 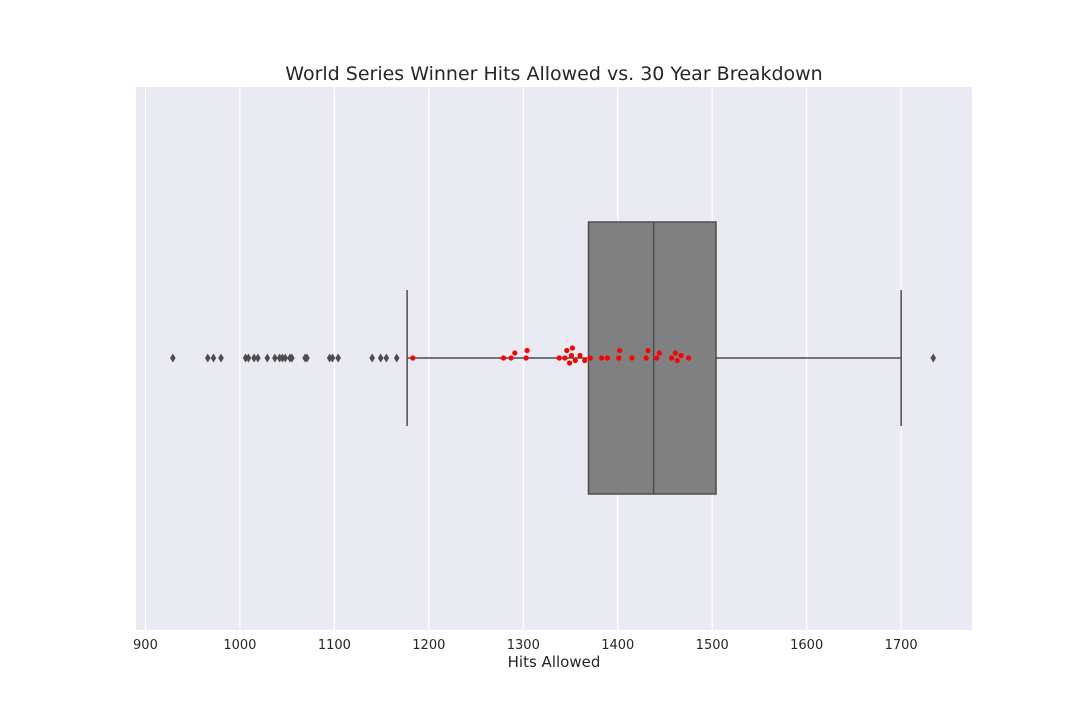 I want to click on x-tick-label: 1700, so click(x=901, y=645).